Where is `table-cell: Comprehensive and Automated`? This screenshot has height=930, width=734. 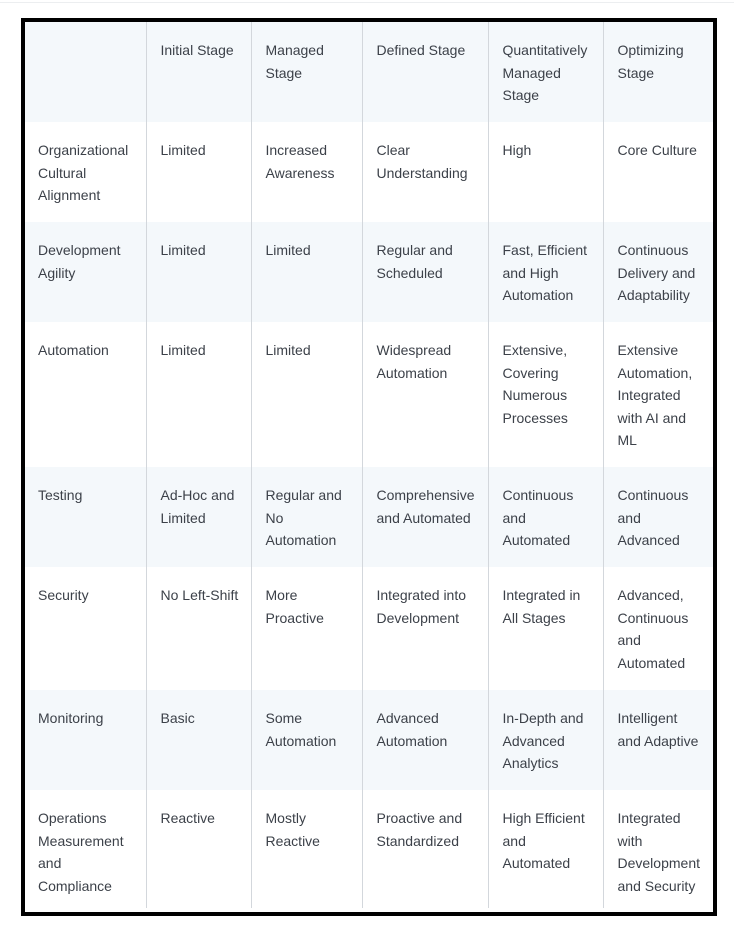 table-cell: Comprehensive and Automated is located at coordinates (424, 517).